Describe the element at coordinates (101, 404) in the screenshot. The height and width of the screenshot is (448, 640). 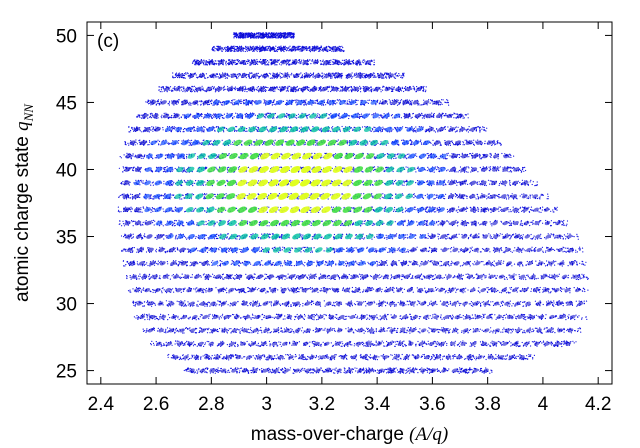
I see `x-tick-label: 2.4` at that location.